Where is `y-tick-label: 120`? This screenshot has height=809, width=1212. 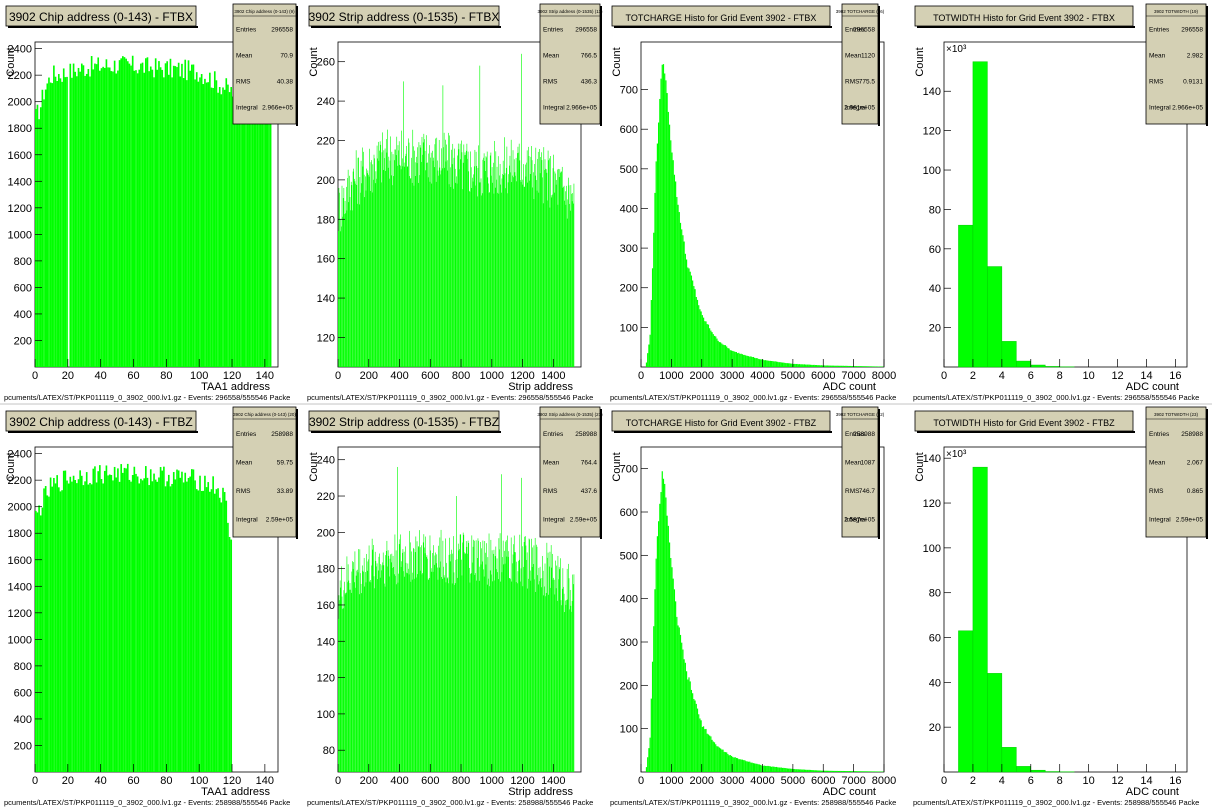 y-tick-label: 120 is located at coordinates (326, 338).